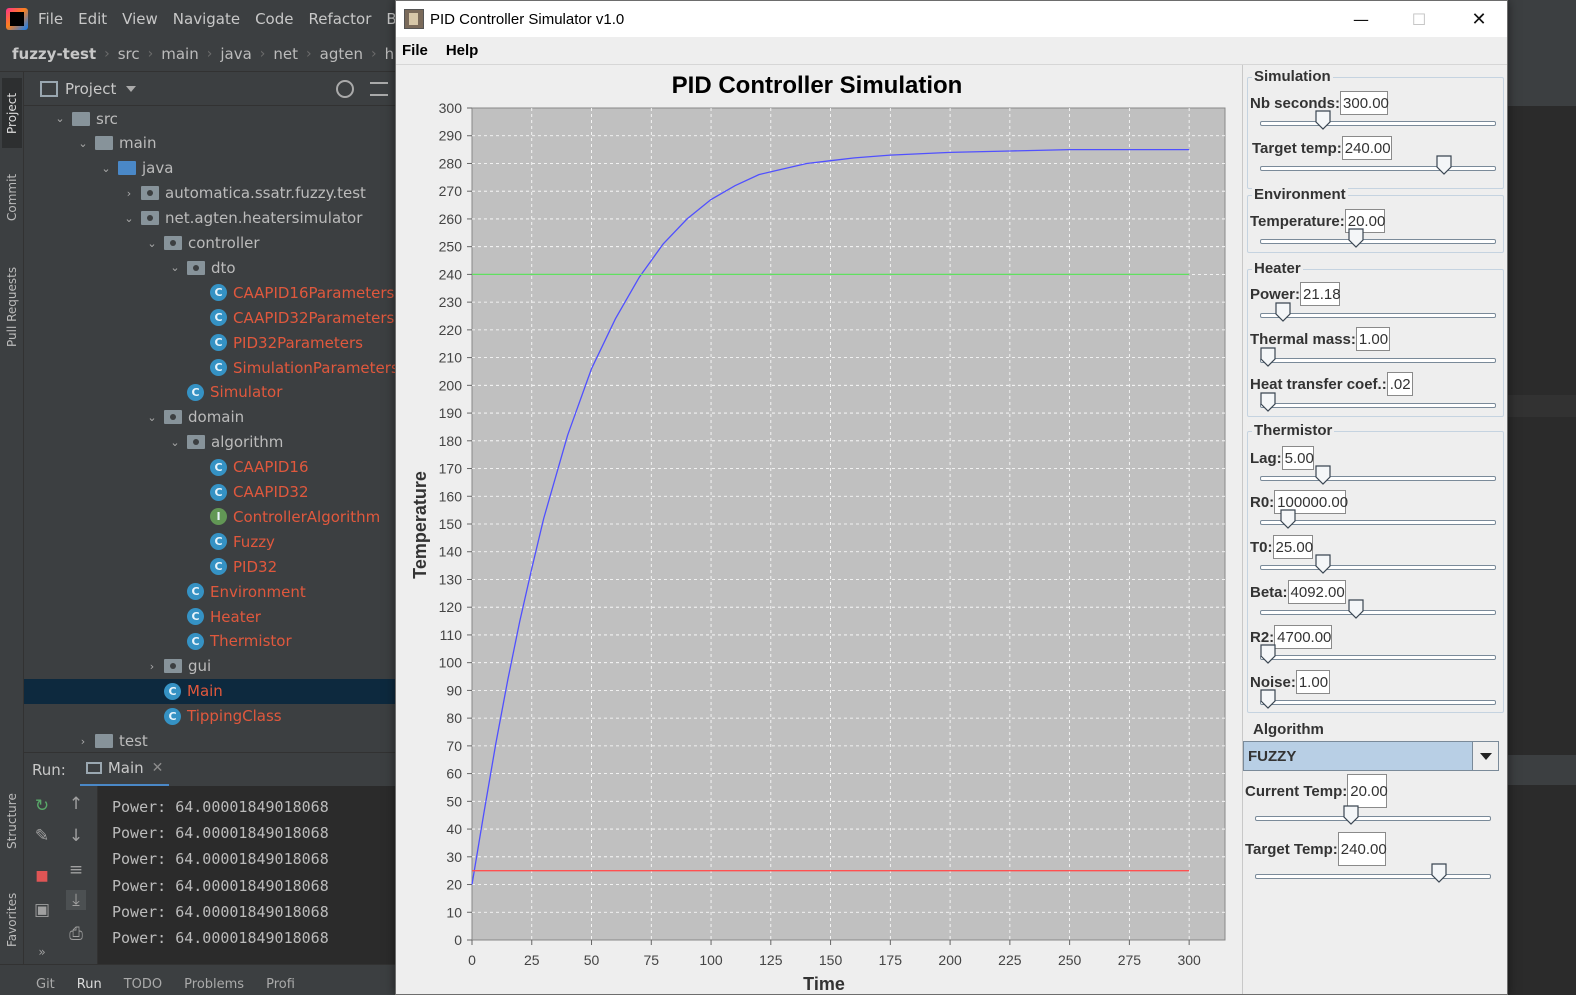 Image resolution: width=1576 pixels, height=995 pixels. What do you see at coordinates (1378, 239) in the screenshot?
I see `env-temperature-slider` at bounding box center [1378, 239].